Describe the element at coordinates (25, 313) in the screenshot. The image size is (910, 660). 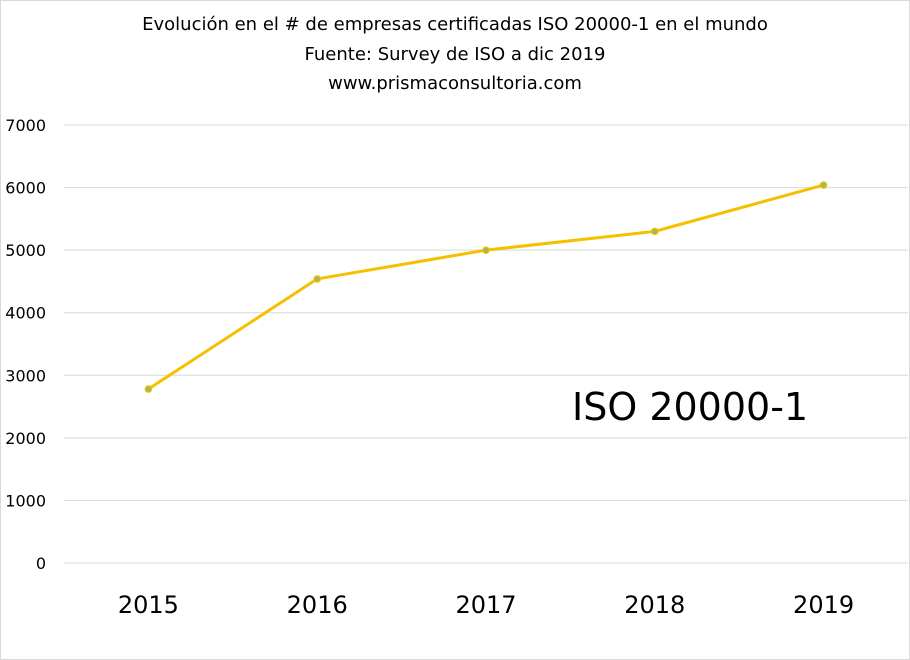
I see `y-tick-label: 4000` at that location.